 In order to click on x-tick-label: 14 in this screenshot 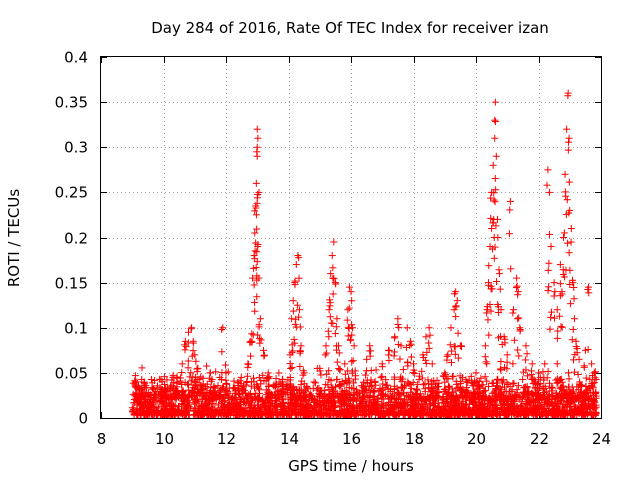, I will do `click(289, 439)`.